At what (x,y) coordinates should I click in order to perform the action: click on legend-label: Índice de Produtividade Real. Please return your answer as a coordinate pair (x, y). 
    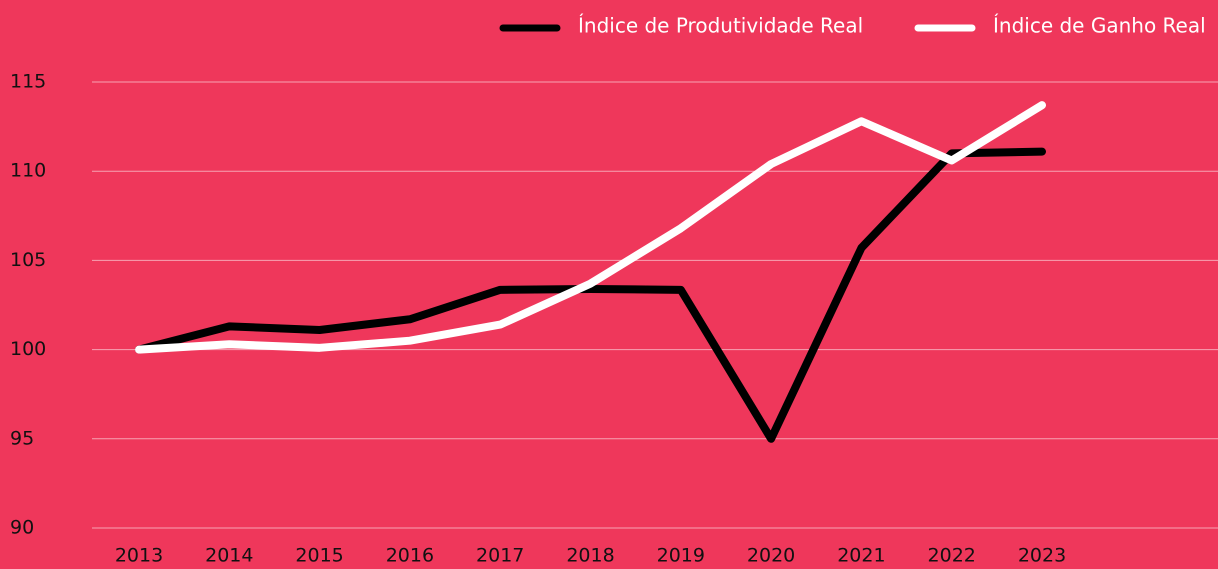
    Looking at the image, I should click on (720, 26).